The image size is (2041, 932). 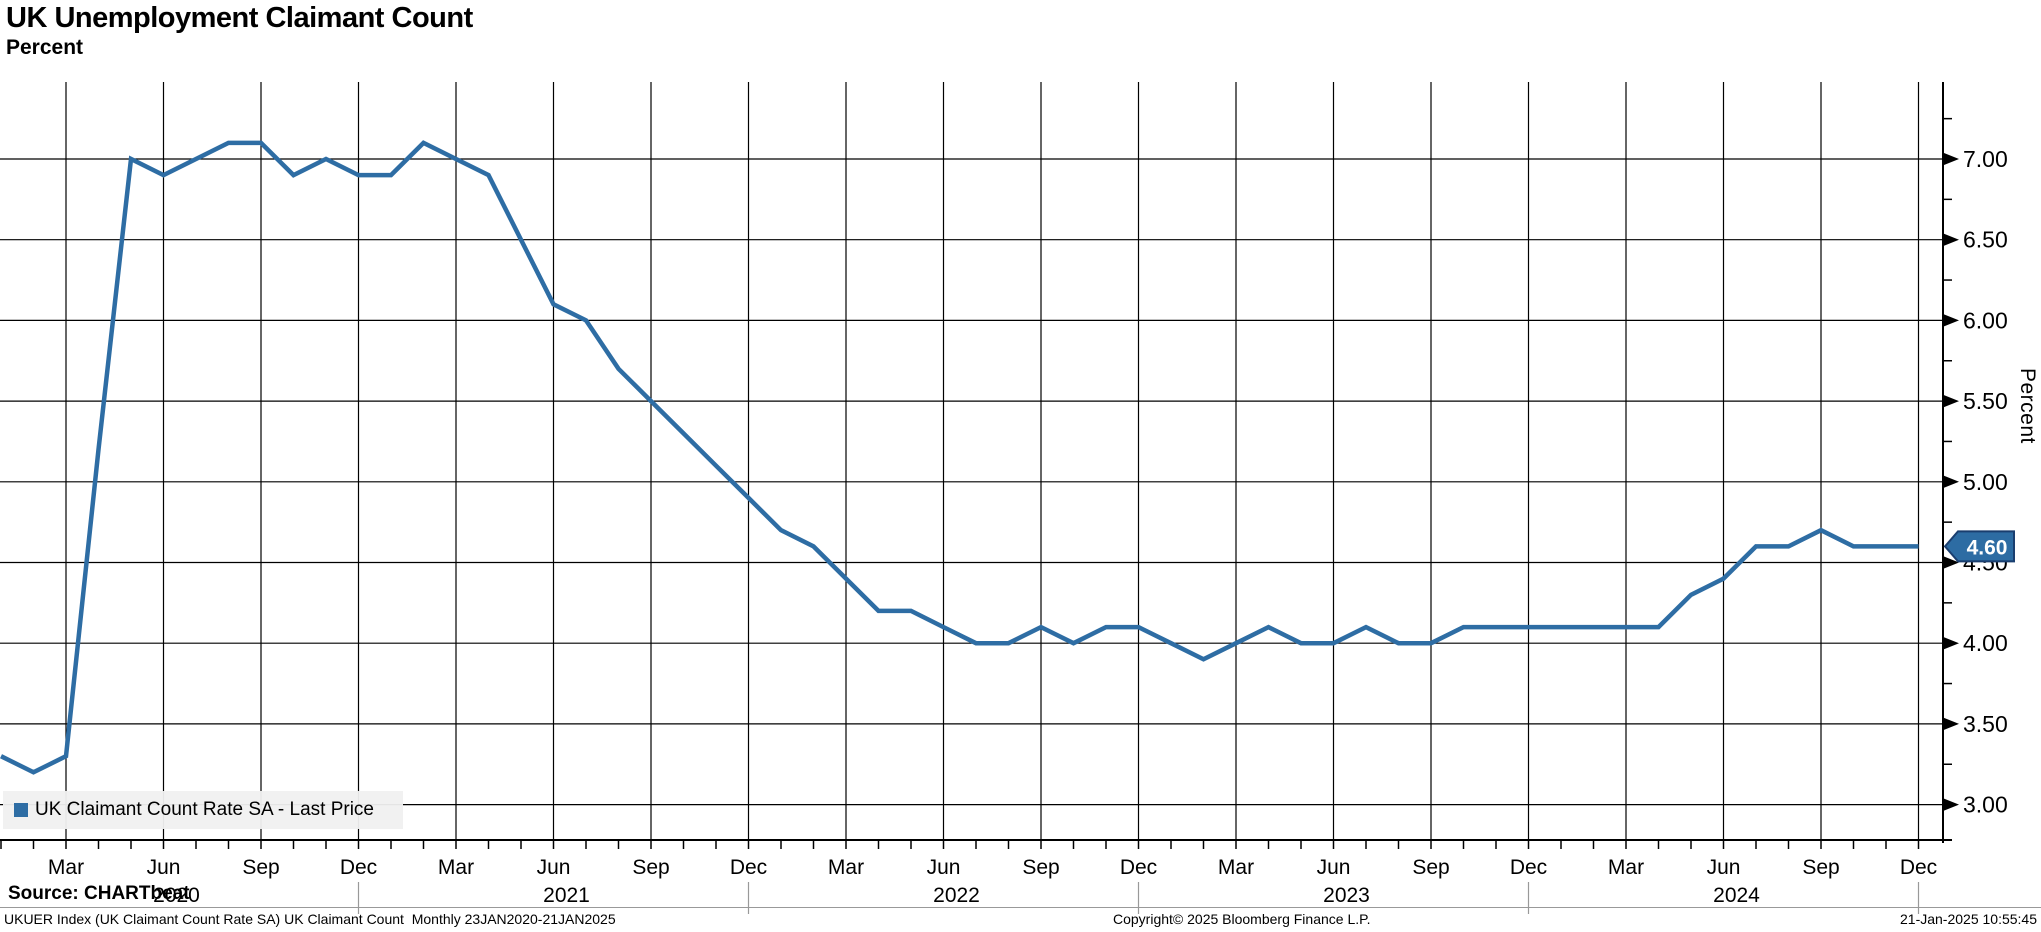 What do you see at coordinates (2027, 406) in the screenshot?
I see `y-axis-title: Percent` at bounding box center [2027, 406].